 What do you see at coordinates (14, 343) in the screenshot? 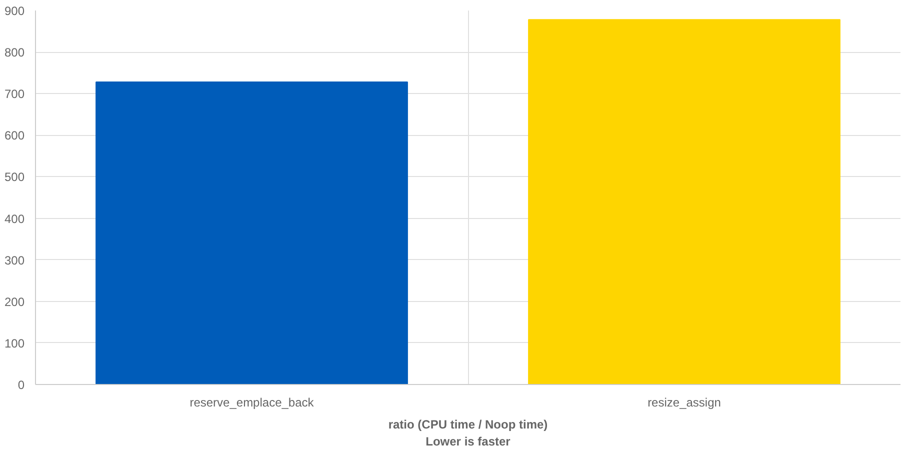
I see `y-tick-label: 100` at bounding box center [14, 343].